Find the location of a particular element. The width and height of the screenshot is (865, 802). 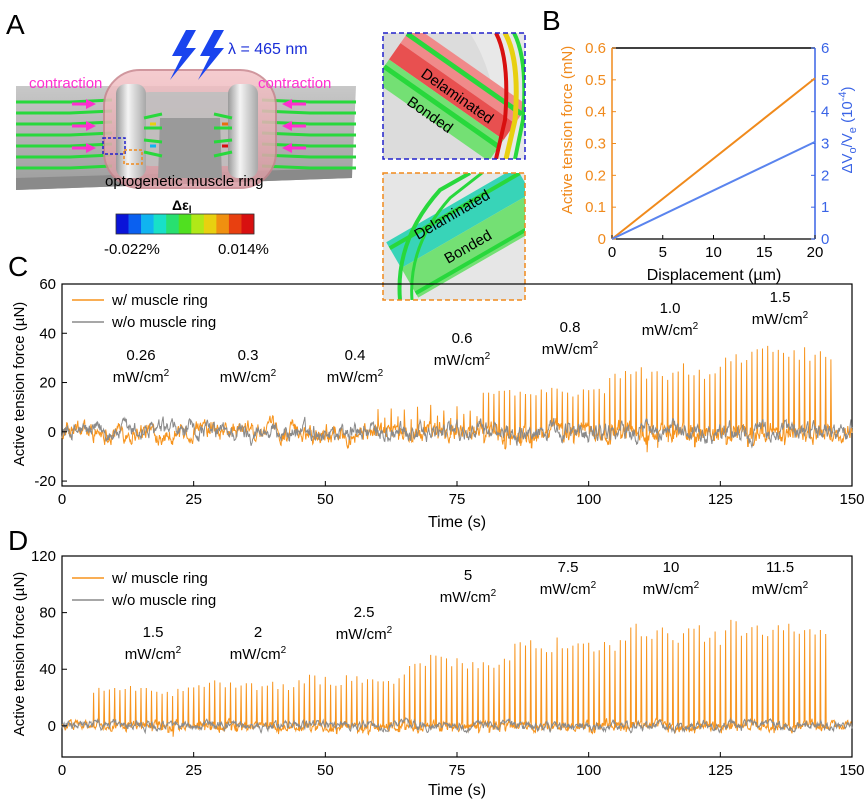

series-line-without-muscle-ring is located at coordinates (457, 432).